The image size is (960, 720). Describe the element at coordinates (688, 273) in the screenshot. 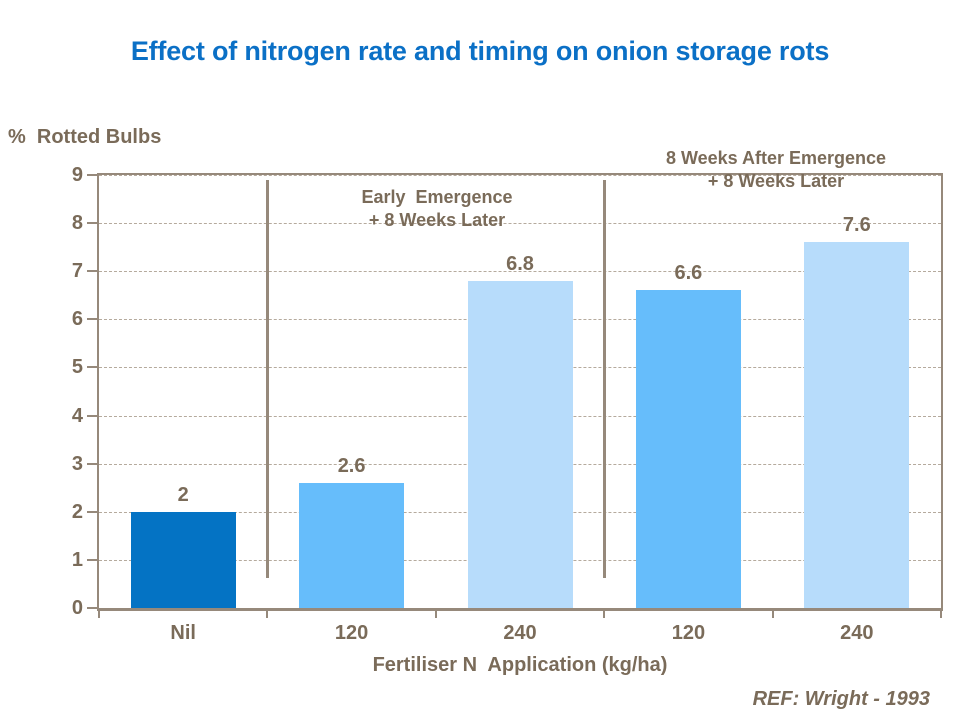

I see `bar-value-label: 6.6` at that location.